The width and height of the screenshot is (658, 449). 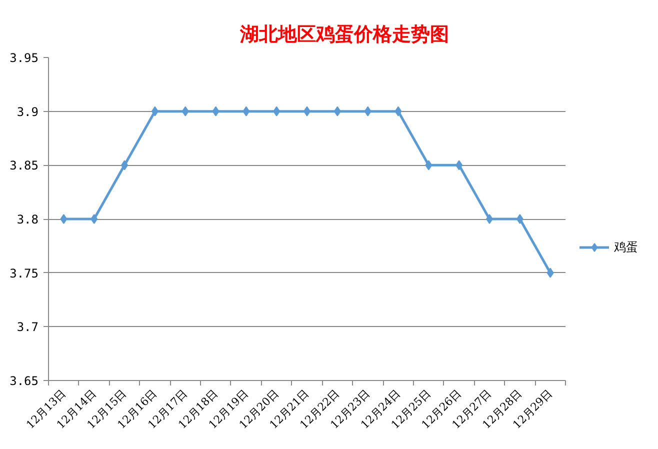 What do you see at coordinates (626, 247) in the screenshot?
I see `legend-label: 鸡蛋` at bounding box center [626, 247].